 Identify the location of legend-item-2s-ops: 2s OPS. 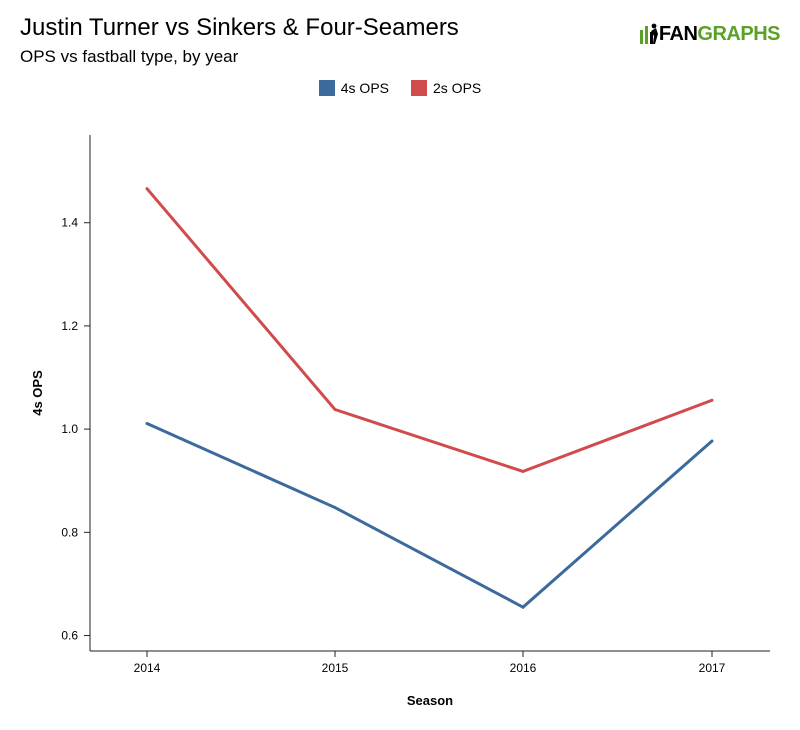
(446, 88).